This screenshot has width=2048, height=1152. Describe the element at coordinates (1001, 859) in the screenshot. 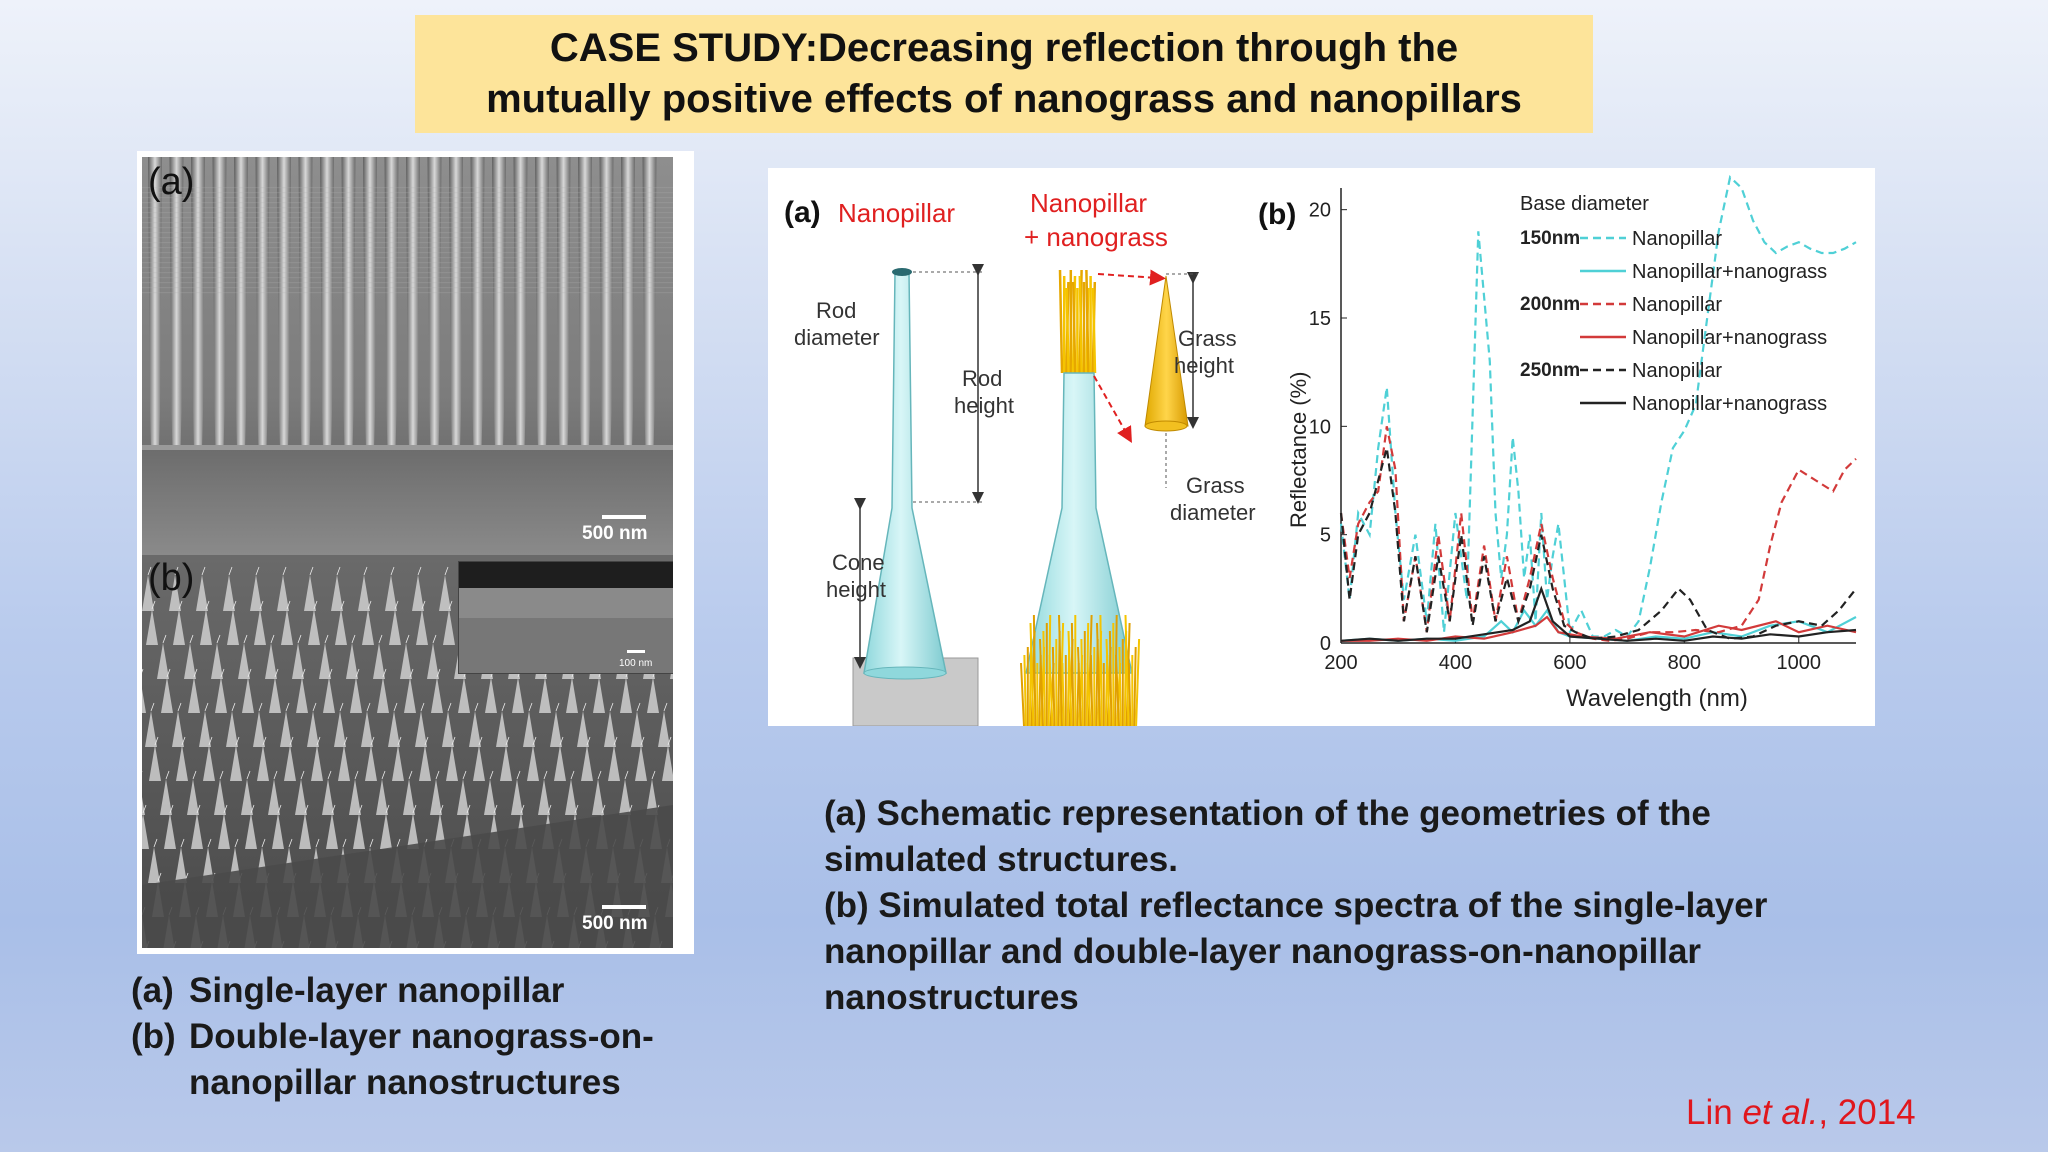

I see `caption-right-line-2: simulated structures.` at that location.